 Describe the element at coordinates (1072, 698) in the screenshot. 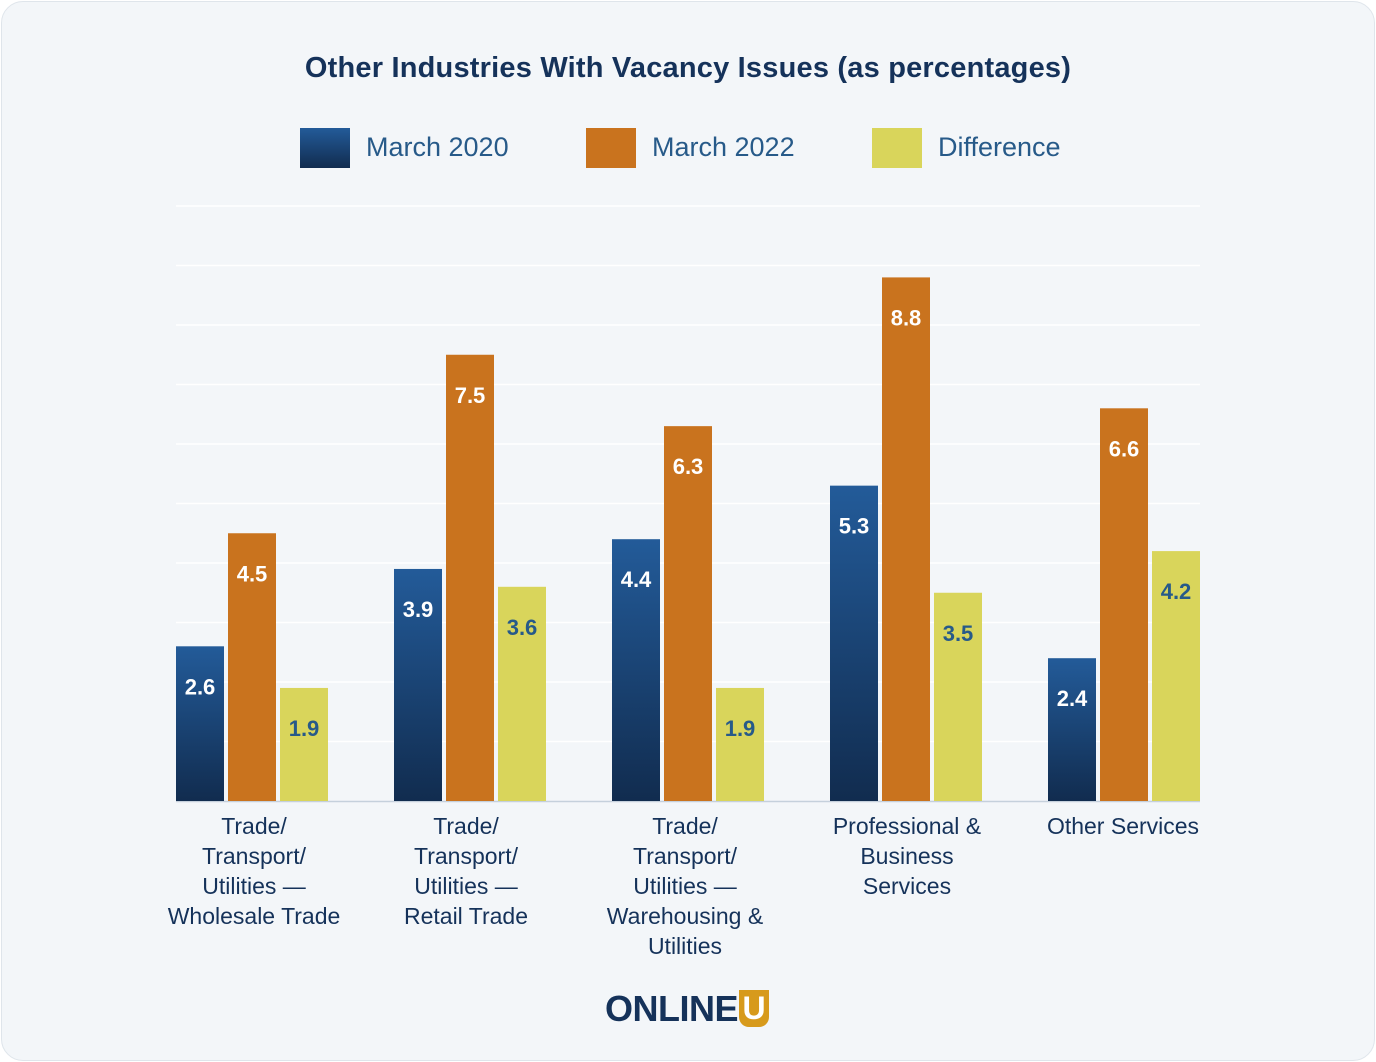

I see `data-label-march-2020-4: 2.4` at that location.